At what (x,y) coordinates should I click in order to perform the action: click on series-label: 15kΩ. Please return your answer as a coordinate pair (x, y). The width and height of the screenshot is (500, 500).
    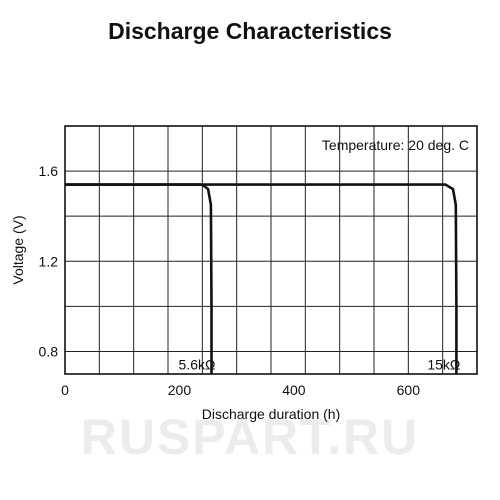
    Looking at the image, I should click on (443, 364).